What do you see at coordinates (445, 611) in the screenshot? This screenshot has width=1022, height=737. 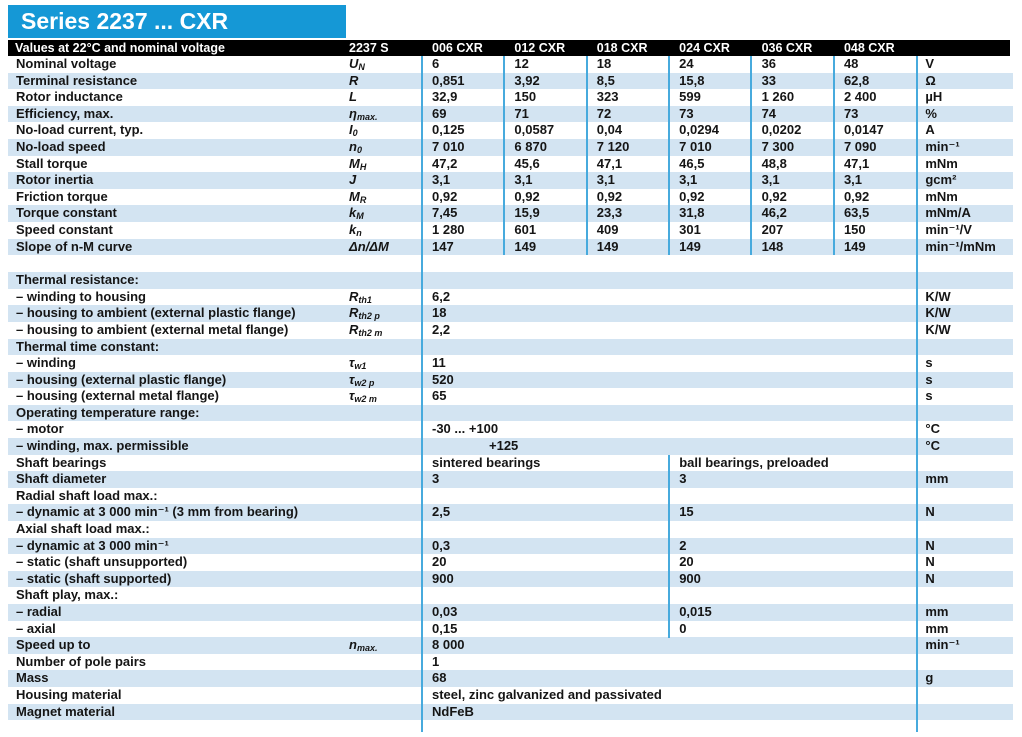 I see `row-value: 0,03` at bounding box center [445, 611].